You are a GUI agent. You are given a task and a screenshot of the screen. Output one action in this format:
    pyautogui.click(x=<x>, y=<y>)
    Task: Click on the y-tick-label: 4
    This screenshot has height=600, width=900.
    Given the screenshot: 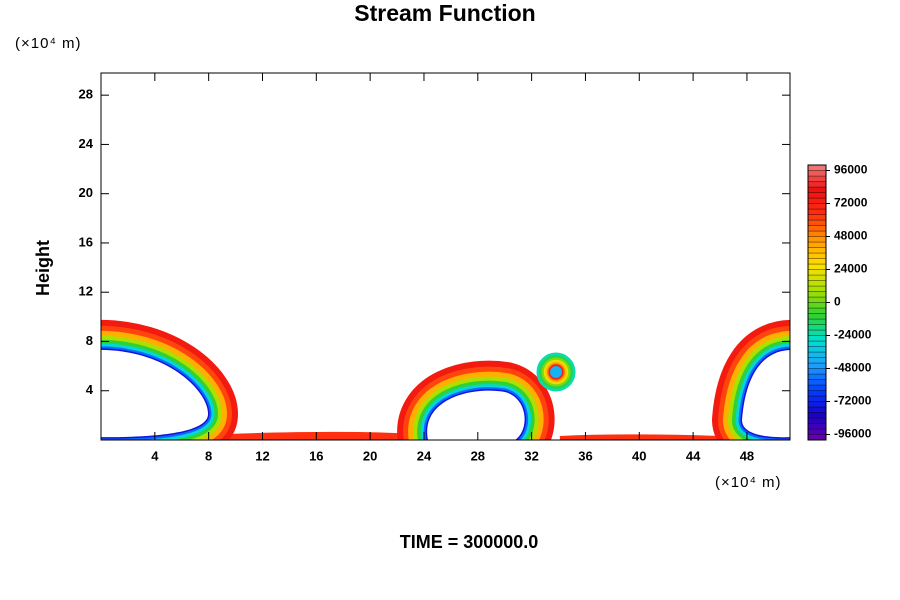 What is the action you would take?
    pyautogui.click(x=90, y=389)
    